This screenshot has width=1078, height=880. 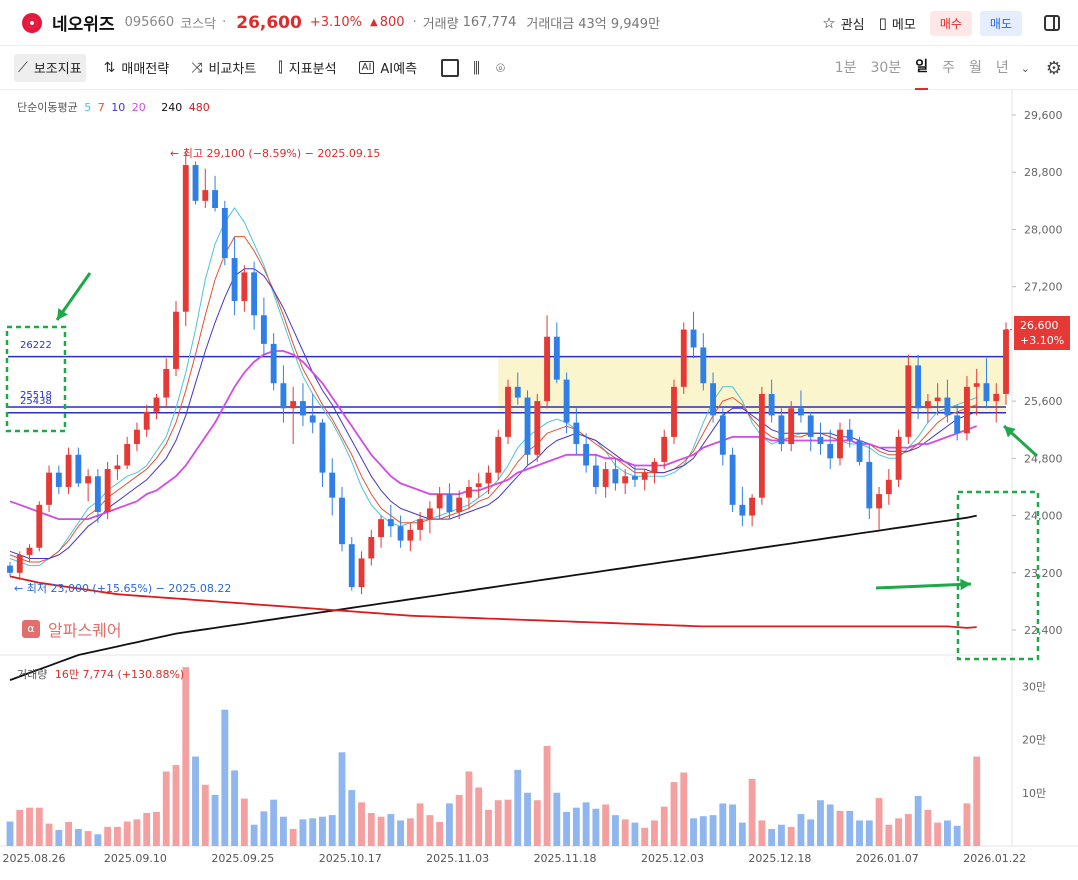 I want to click on watermark-text: 알파스퀘어, so click(x=85, y=630).